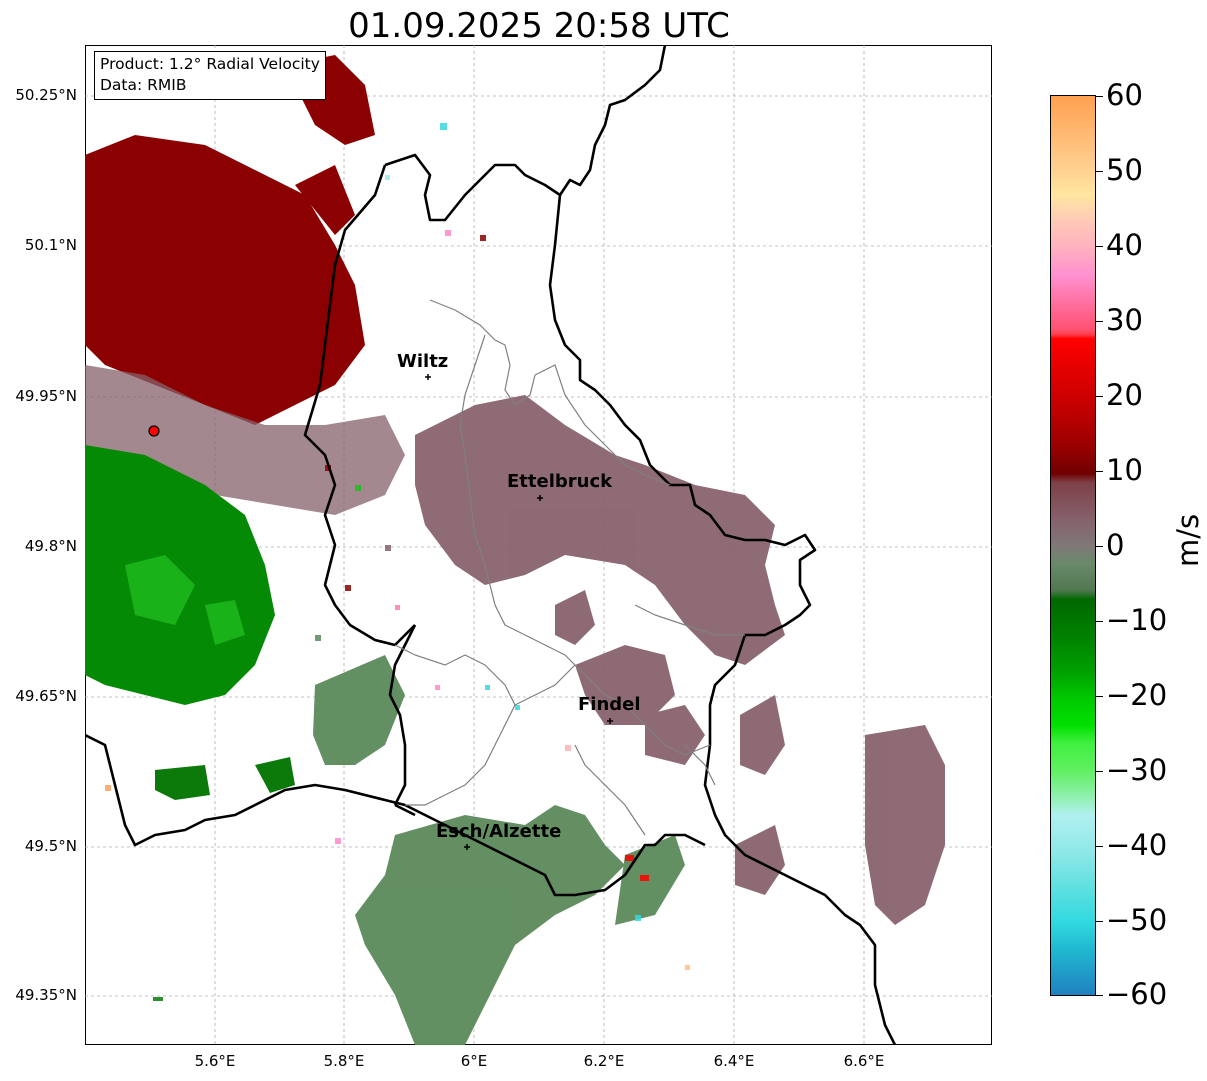 The image size is (1207, 1081). I want to click on map-title: 01.09.2025 20:58 UTC, so click(539, 26).